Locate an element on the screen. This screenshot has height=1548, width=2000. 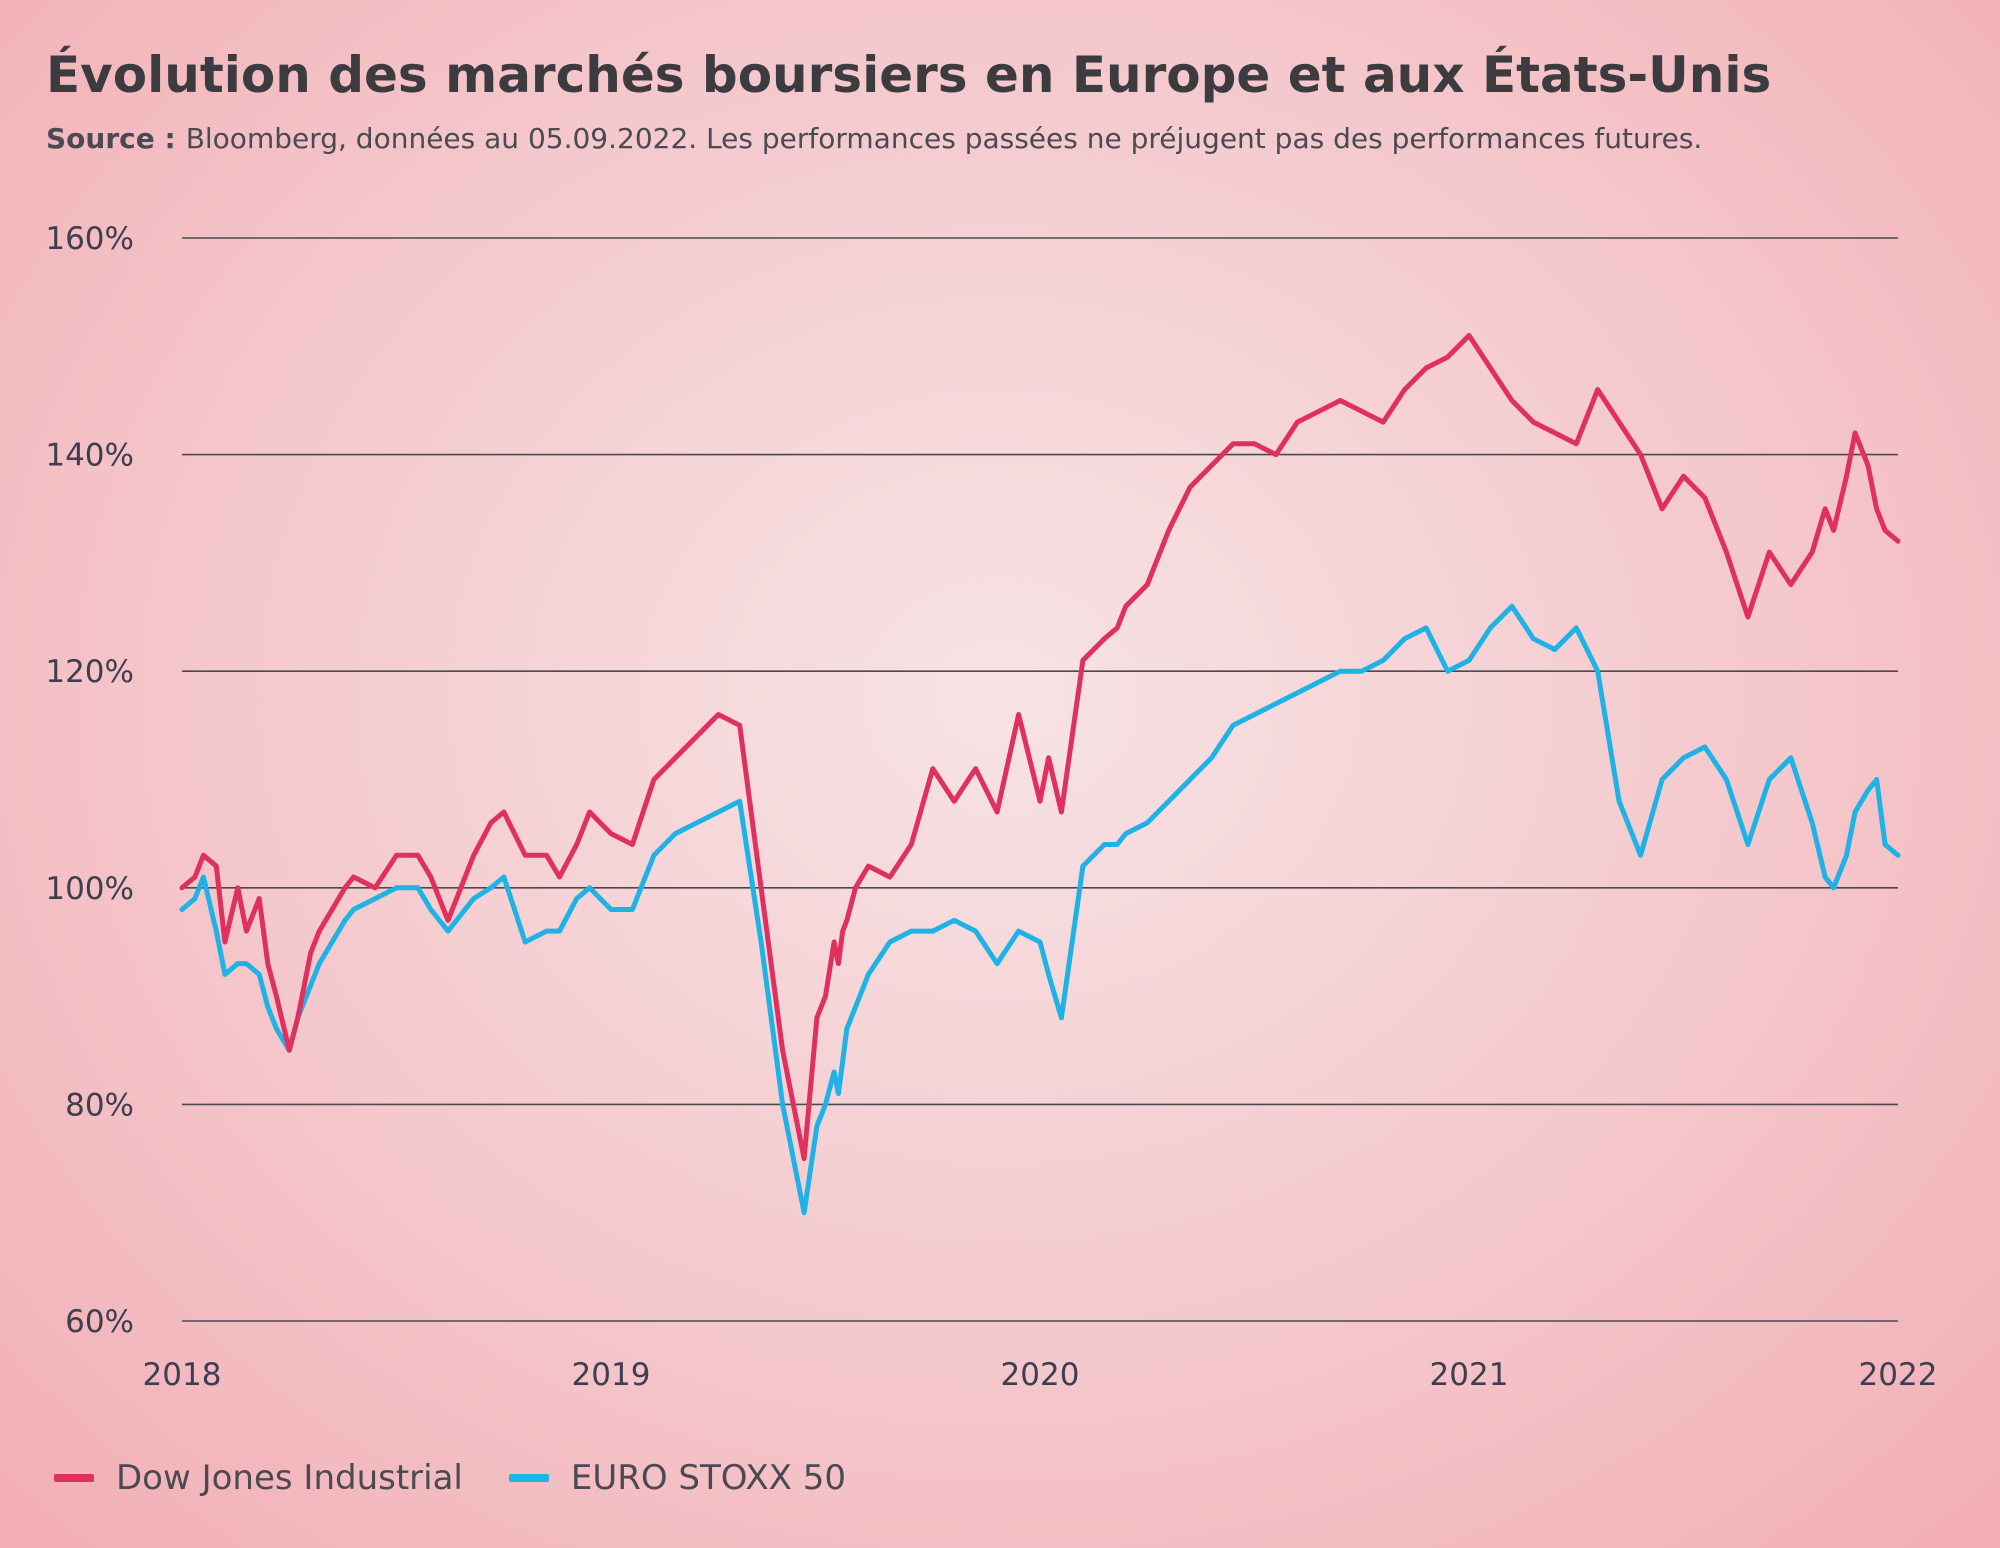
y-axis-ticks: 60% 80% 100% 120% 140% 160% is located at coordinates (89, 780).